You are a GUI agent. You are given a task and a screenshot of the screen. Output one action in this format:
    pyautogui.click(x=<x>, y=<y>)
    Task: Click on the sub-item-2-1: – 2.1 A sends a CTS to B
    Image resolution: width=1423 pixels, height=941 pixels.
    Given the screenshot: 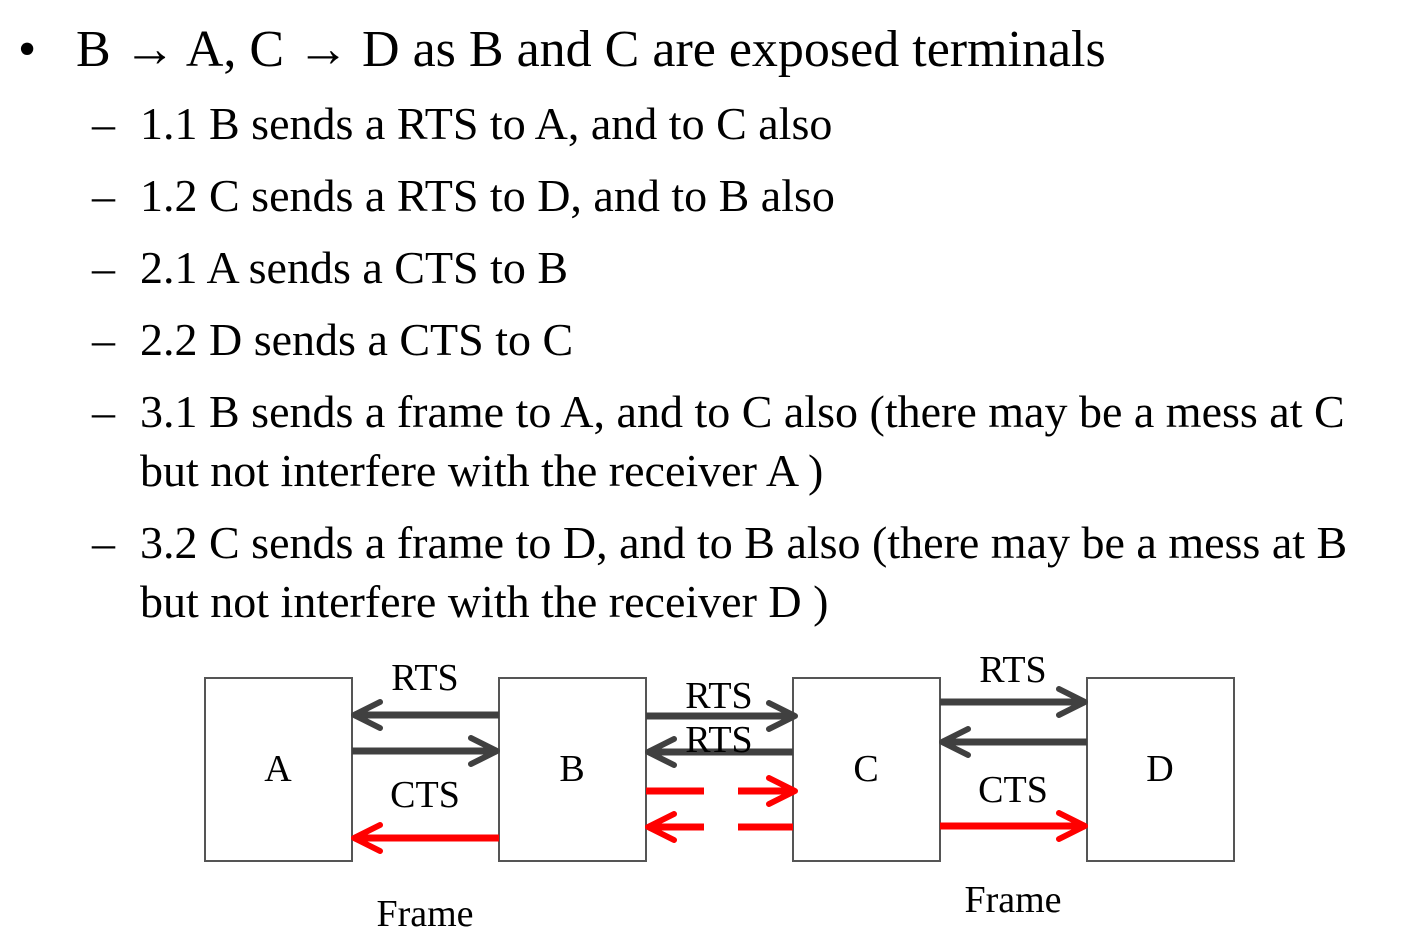 What is the action you would take?
    pyautogui.click(x=752, y=267)
    